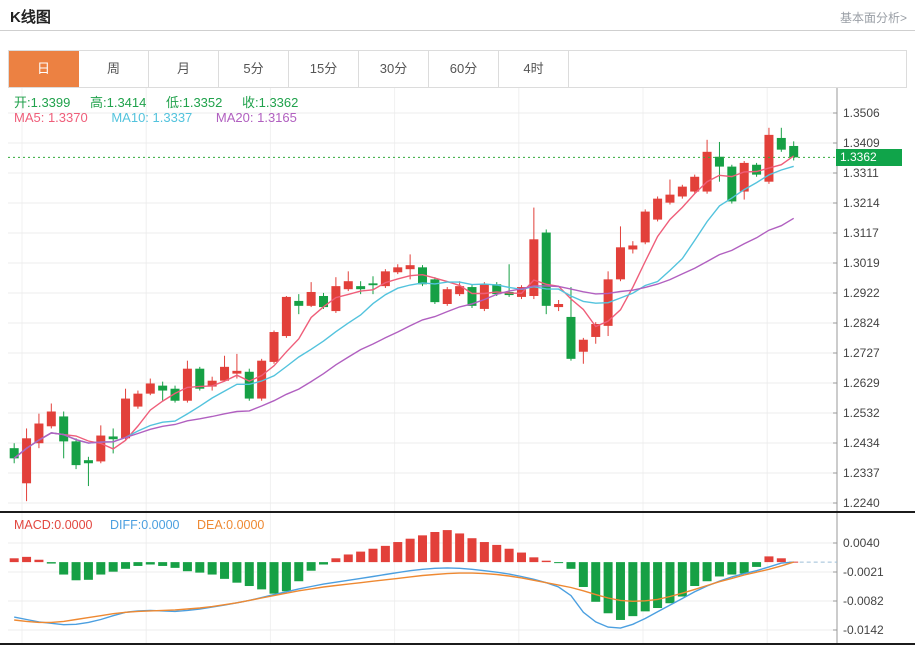 This screenshot has width=915, height=647. I want to click on price-axis-label: 1.3506, so click(861, 113).